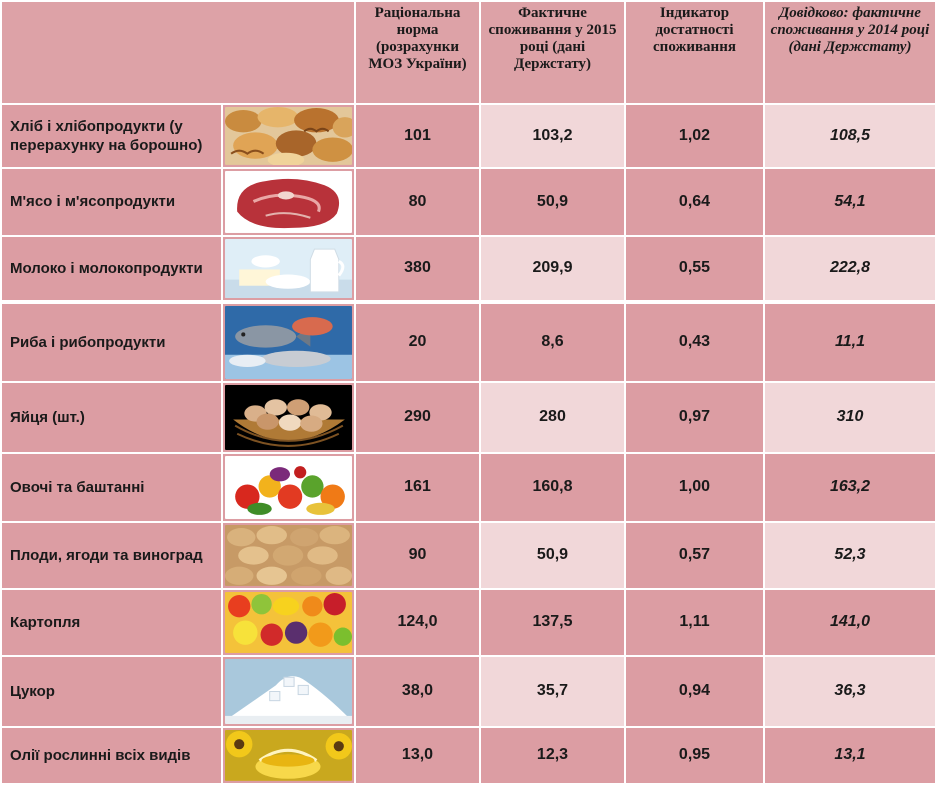  I want to click on bread-image, so click(288, 136).